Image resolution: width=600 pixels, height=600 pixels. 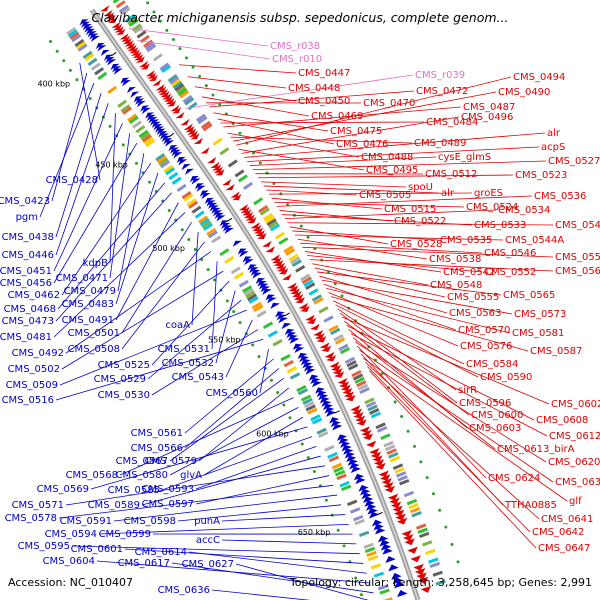 I want to click on gene-label: CMS_0596, so click(x=485, y=403).